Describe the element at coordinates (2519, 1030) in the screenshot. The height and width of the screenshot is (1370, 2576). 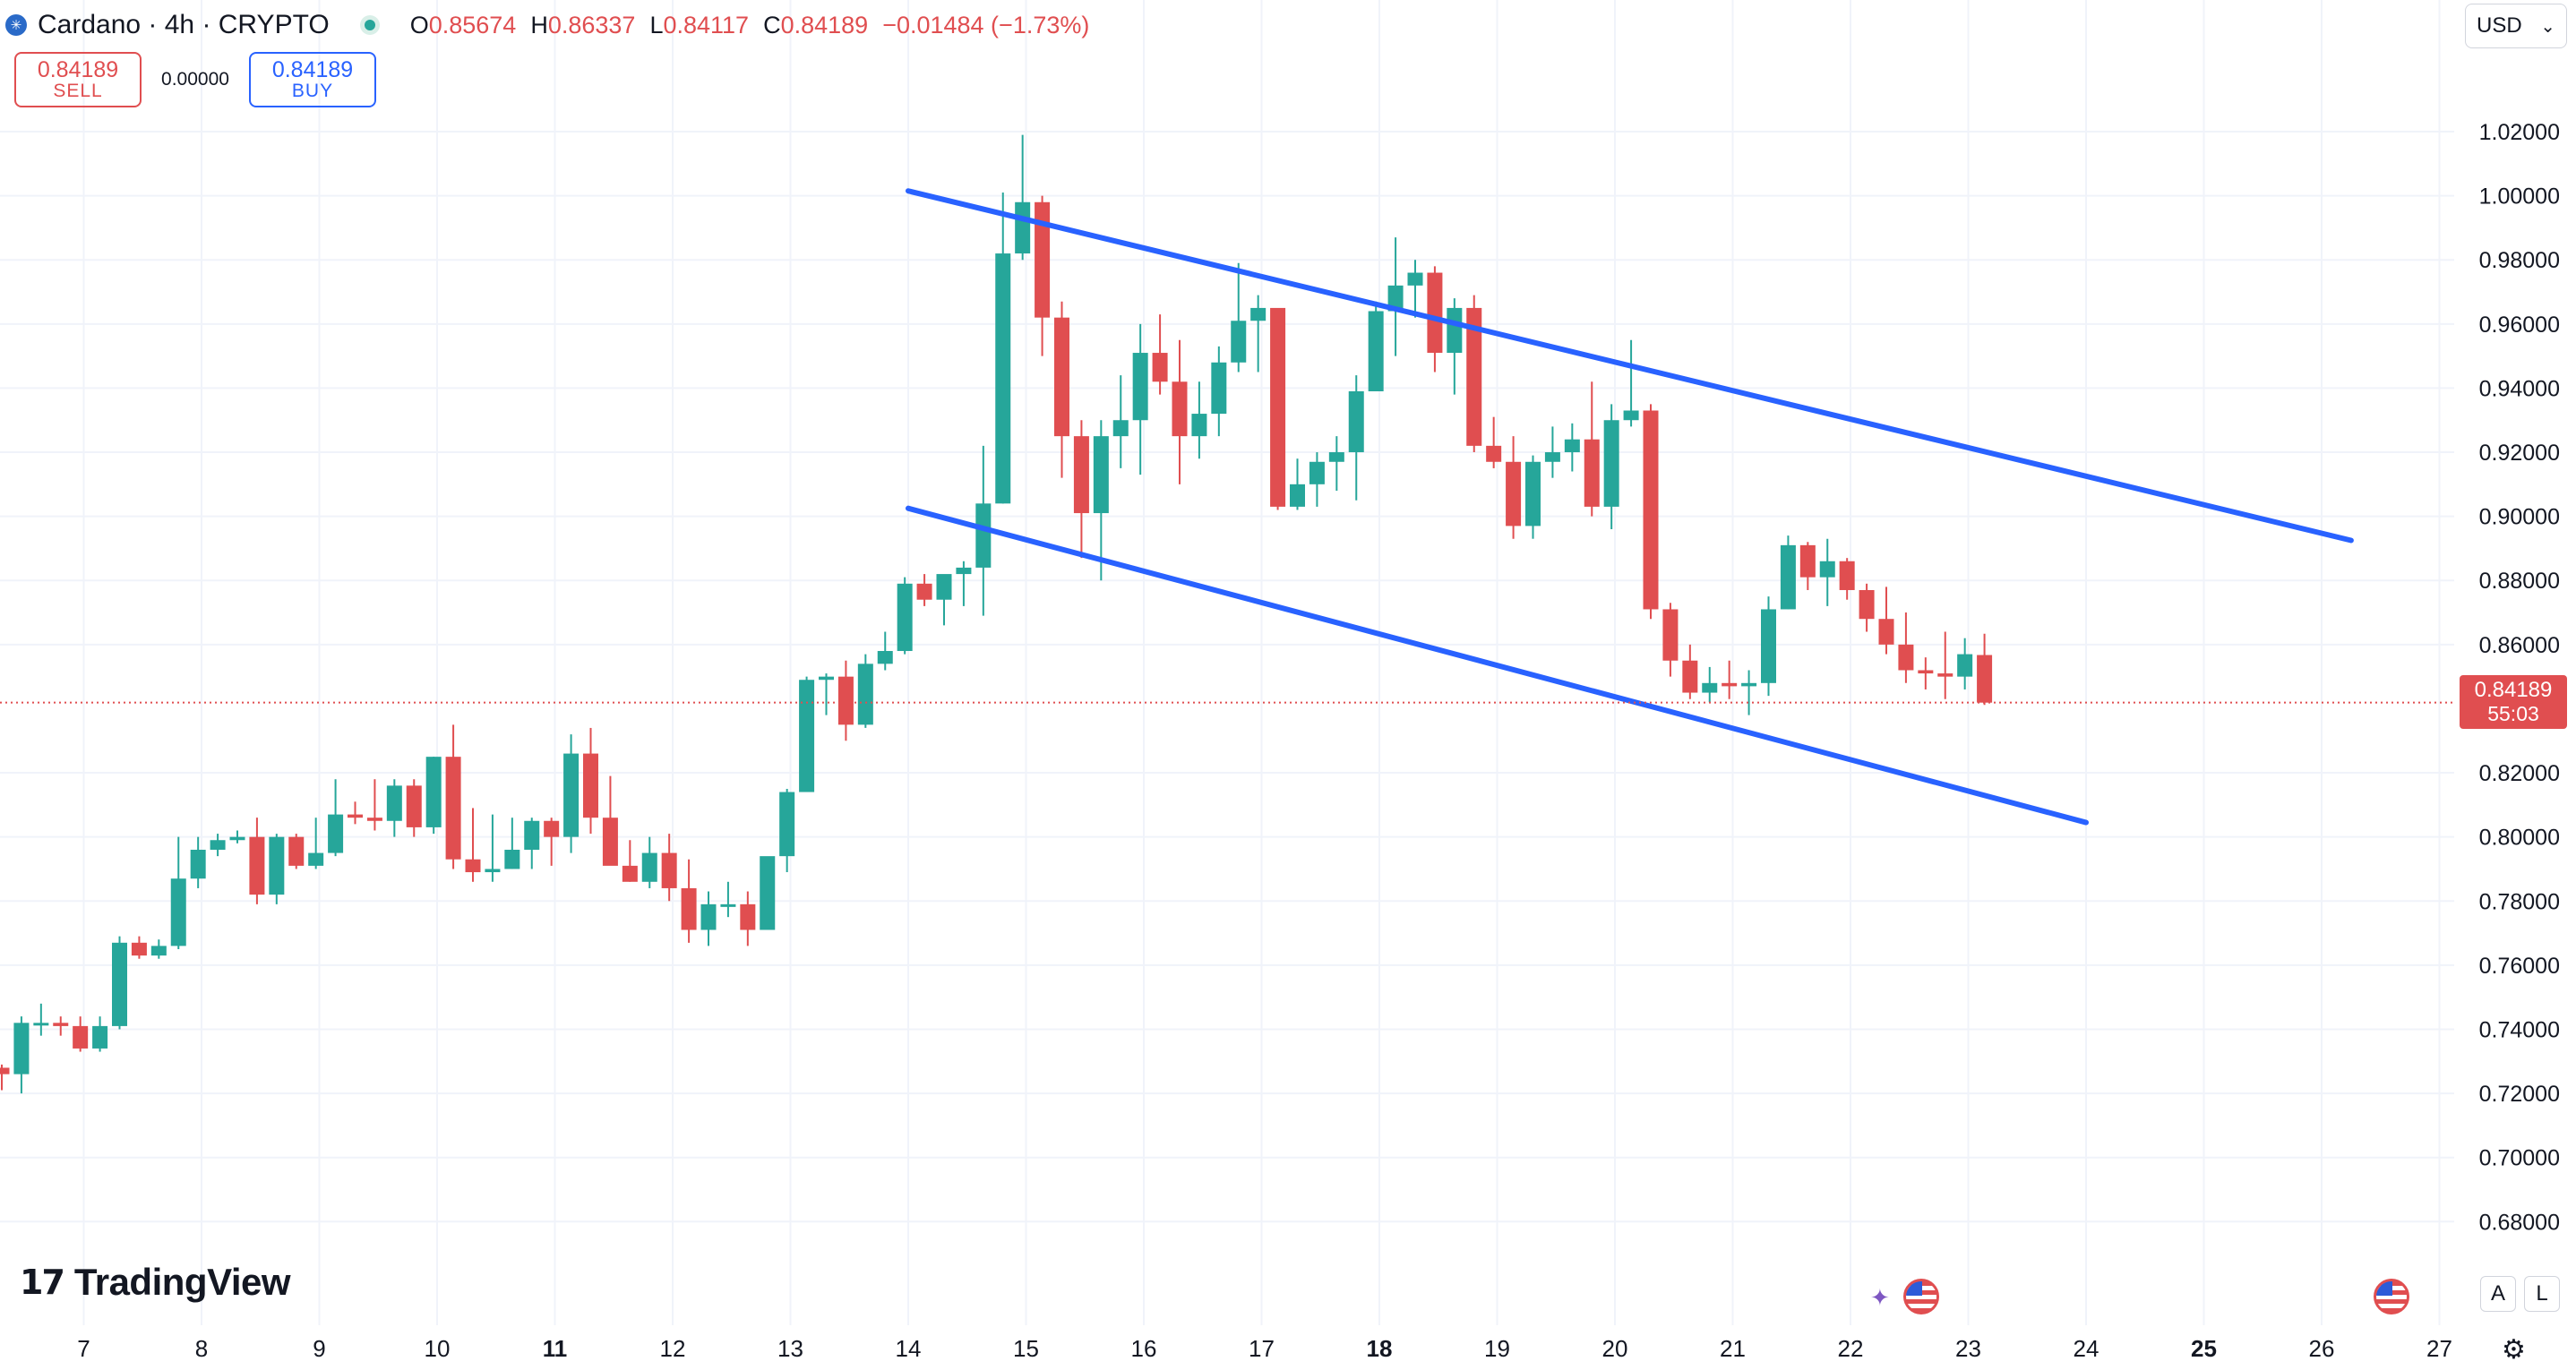
I see `price-axis-label: 0.74000` at that location.